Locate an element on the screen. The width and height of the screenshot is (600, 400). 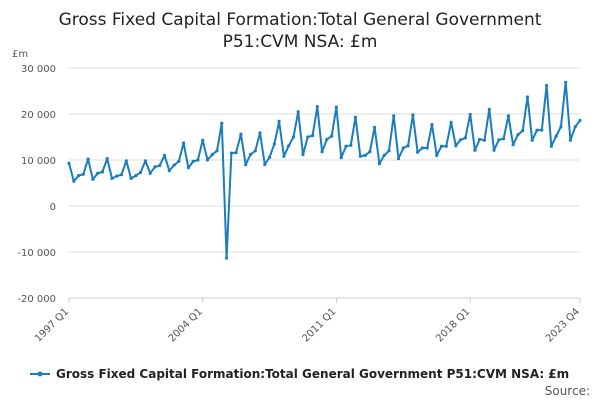
y-tick-label: -20 000 is located at coordinates (36, 299).